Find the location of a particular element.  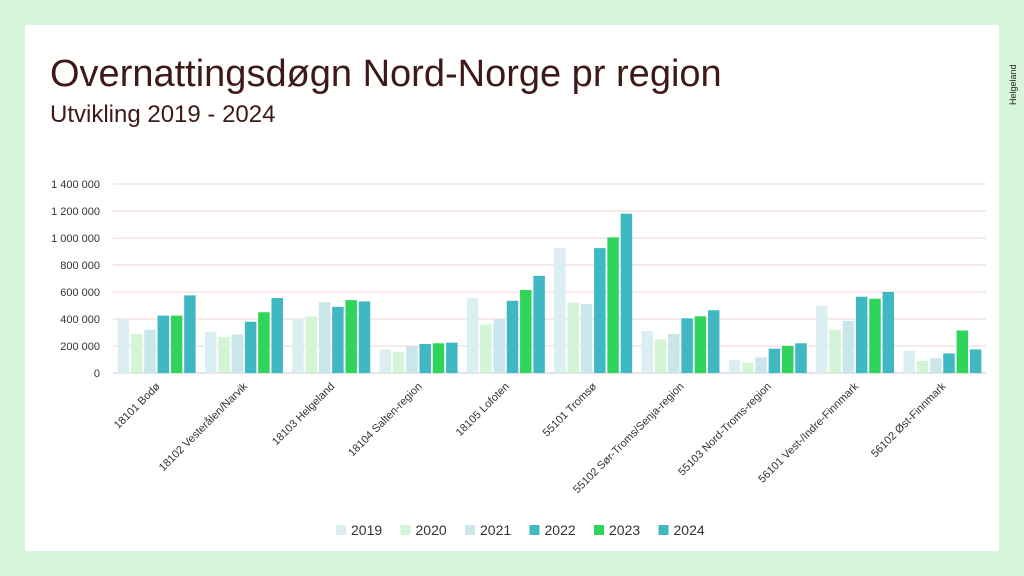

x-tick-label: 18103 Helgeland is located at coordinates (303, 414).